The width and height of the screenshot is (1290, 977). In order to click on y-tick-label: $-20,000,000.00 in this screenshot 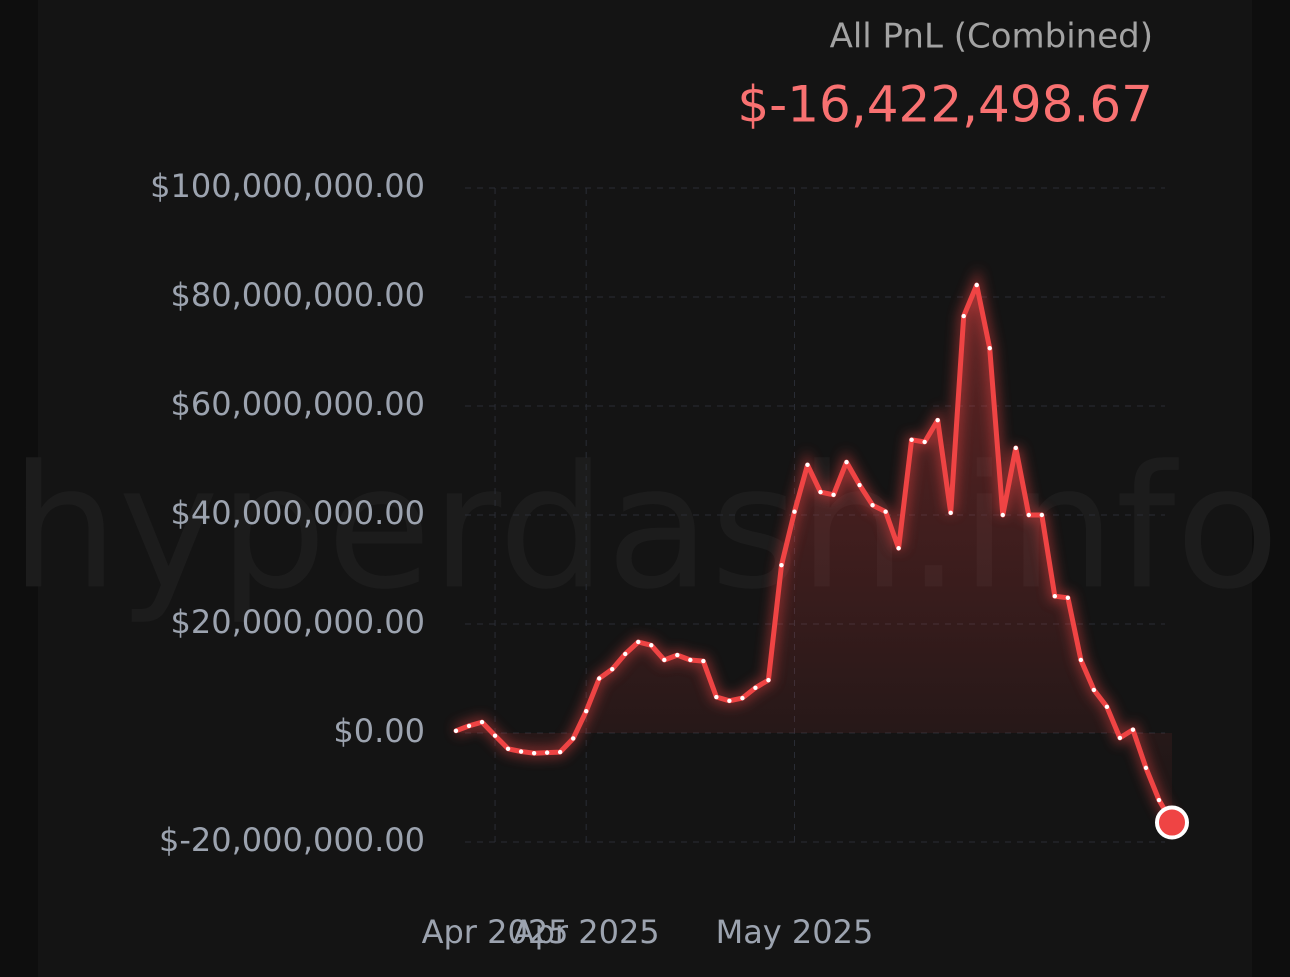, I will do `click(292, 840)`.